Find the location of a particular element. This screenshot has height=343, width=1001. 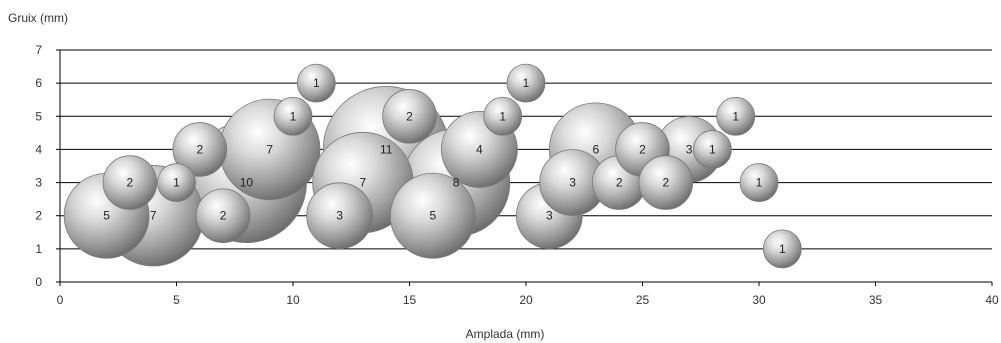

x-axis-title: Amplada (mm) is located at coordinates (505, 334).